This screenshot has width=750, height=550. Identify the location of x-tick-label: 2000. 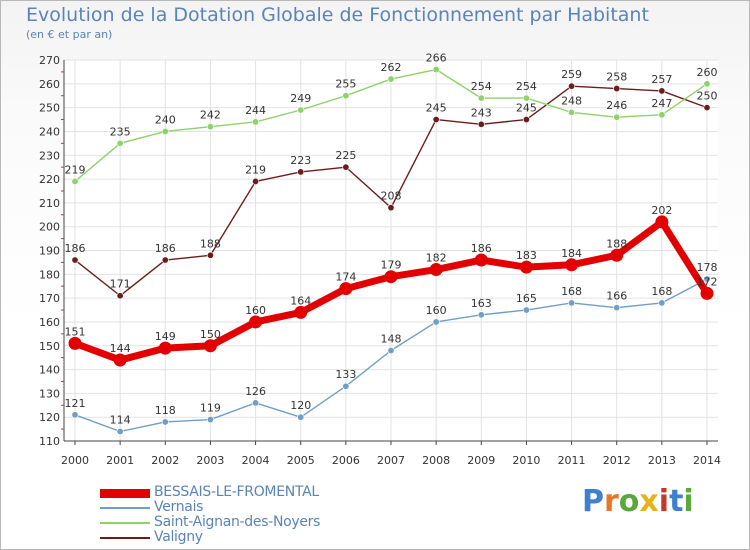
(75, 460).